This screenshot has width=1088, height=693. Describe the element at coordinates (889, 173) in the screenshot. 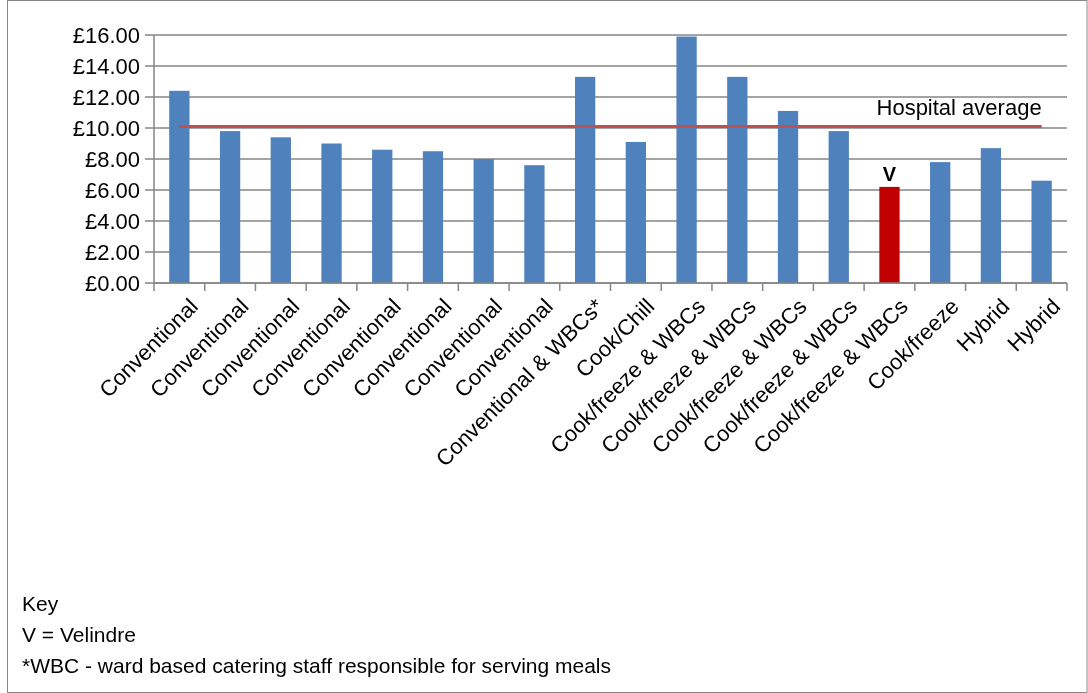

I see `data-label: V` at that location.